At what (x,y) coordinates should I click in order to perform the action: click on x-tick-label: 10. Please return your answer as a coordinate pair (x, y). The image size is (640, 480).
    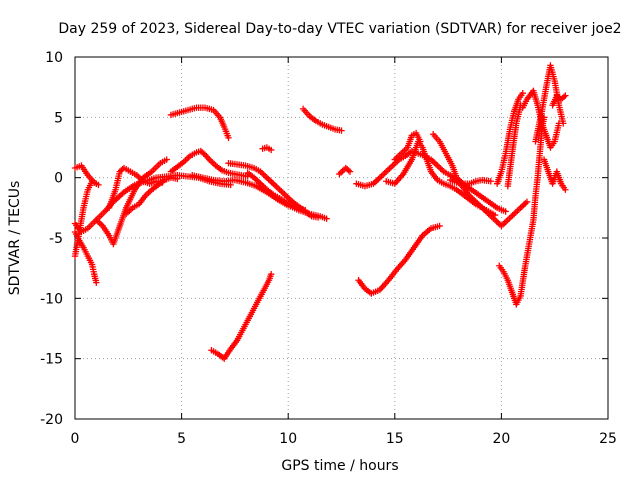
    Looking at the image, I should click on (288, 439).